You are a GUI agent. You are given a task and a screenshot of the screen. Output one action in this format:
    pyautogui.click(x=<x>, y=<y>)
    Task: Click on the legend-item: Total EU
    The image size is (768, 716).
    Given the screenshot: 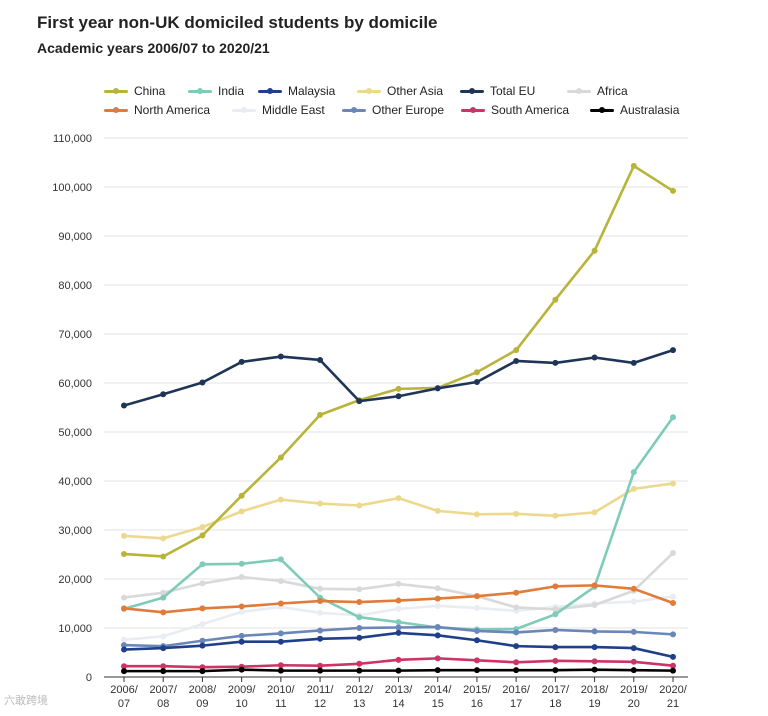 What is the action you would take?
    pyautogui.click(x=497, y=91)
    